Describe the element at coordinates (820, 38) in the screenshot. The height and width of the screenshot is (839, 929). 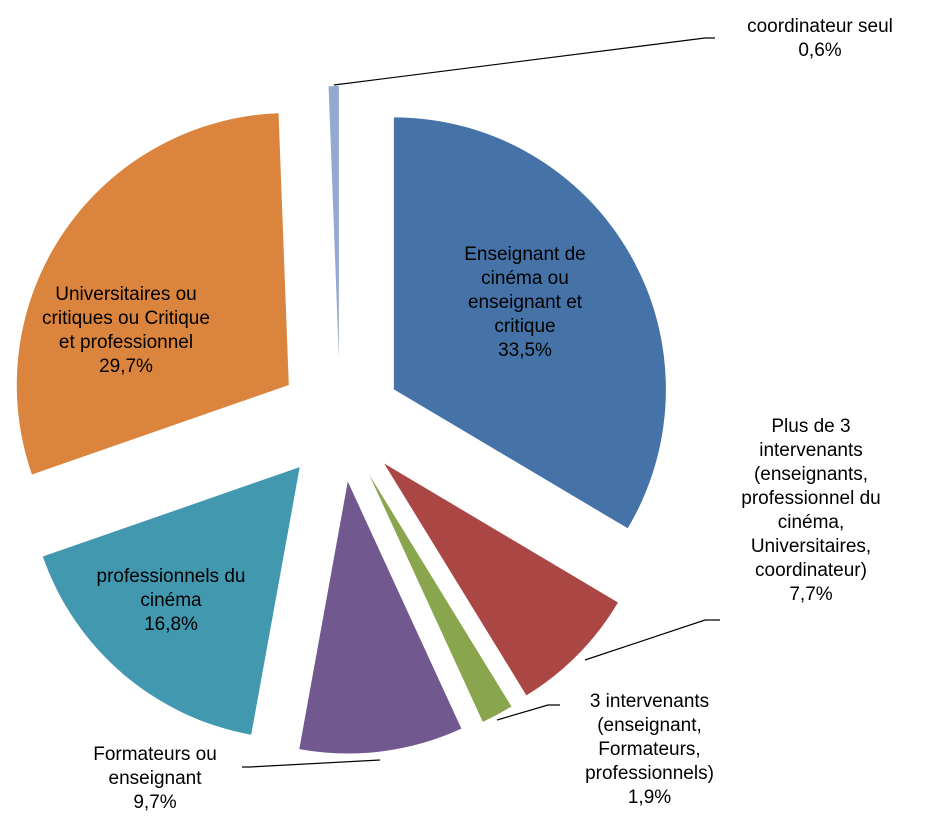
I see `slice-label: coordinateur seul 0,6%` at that location.